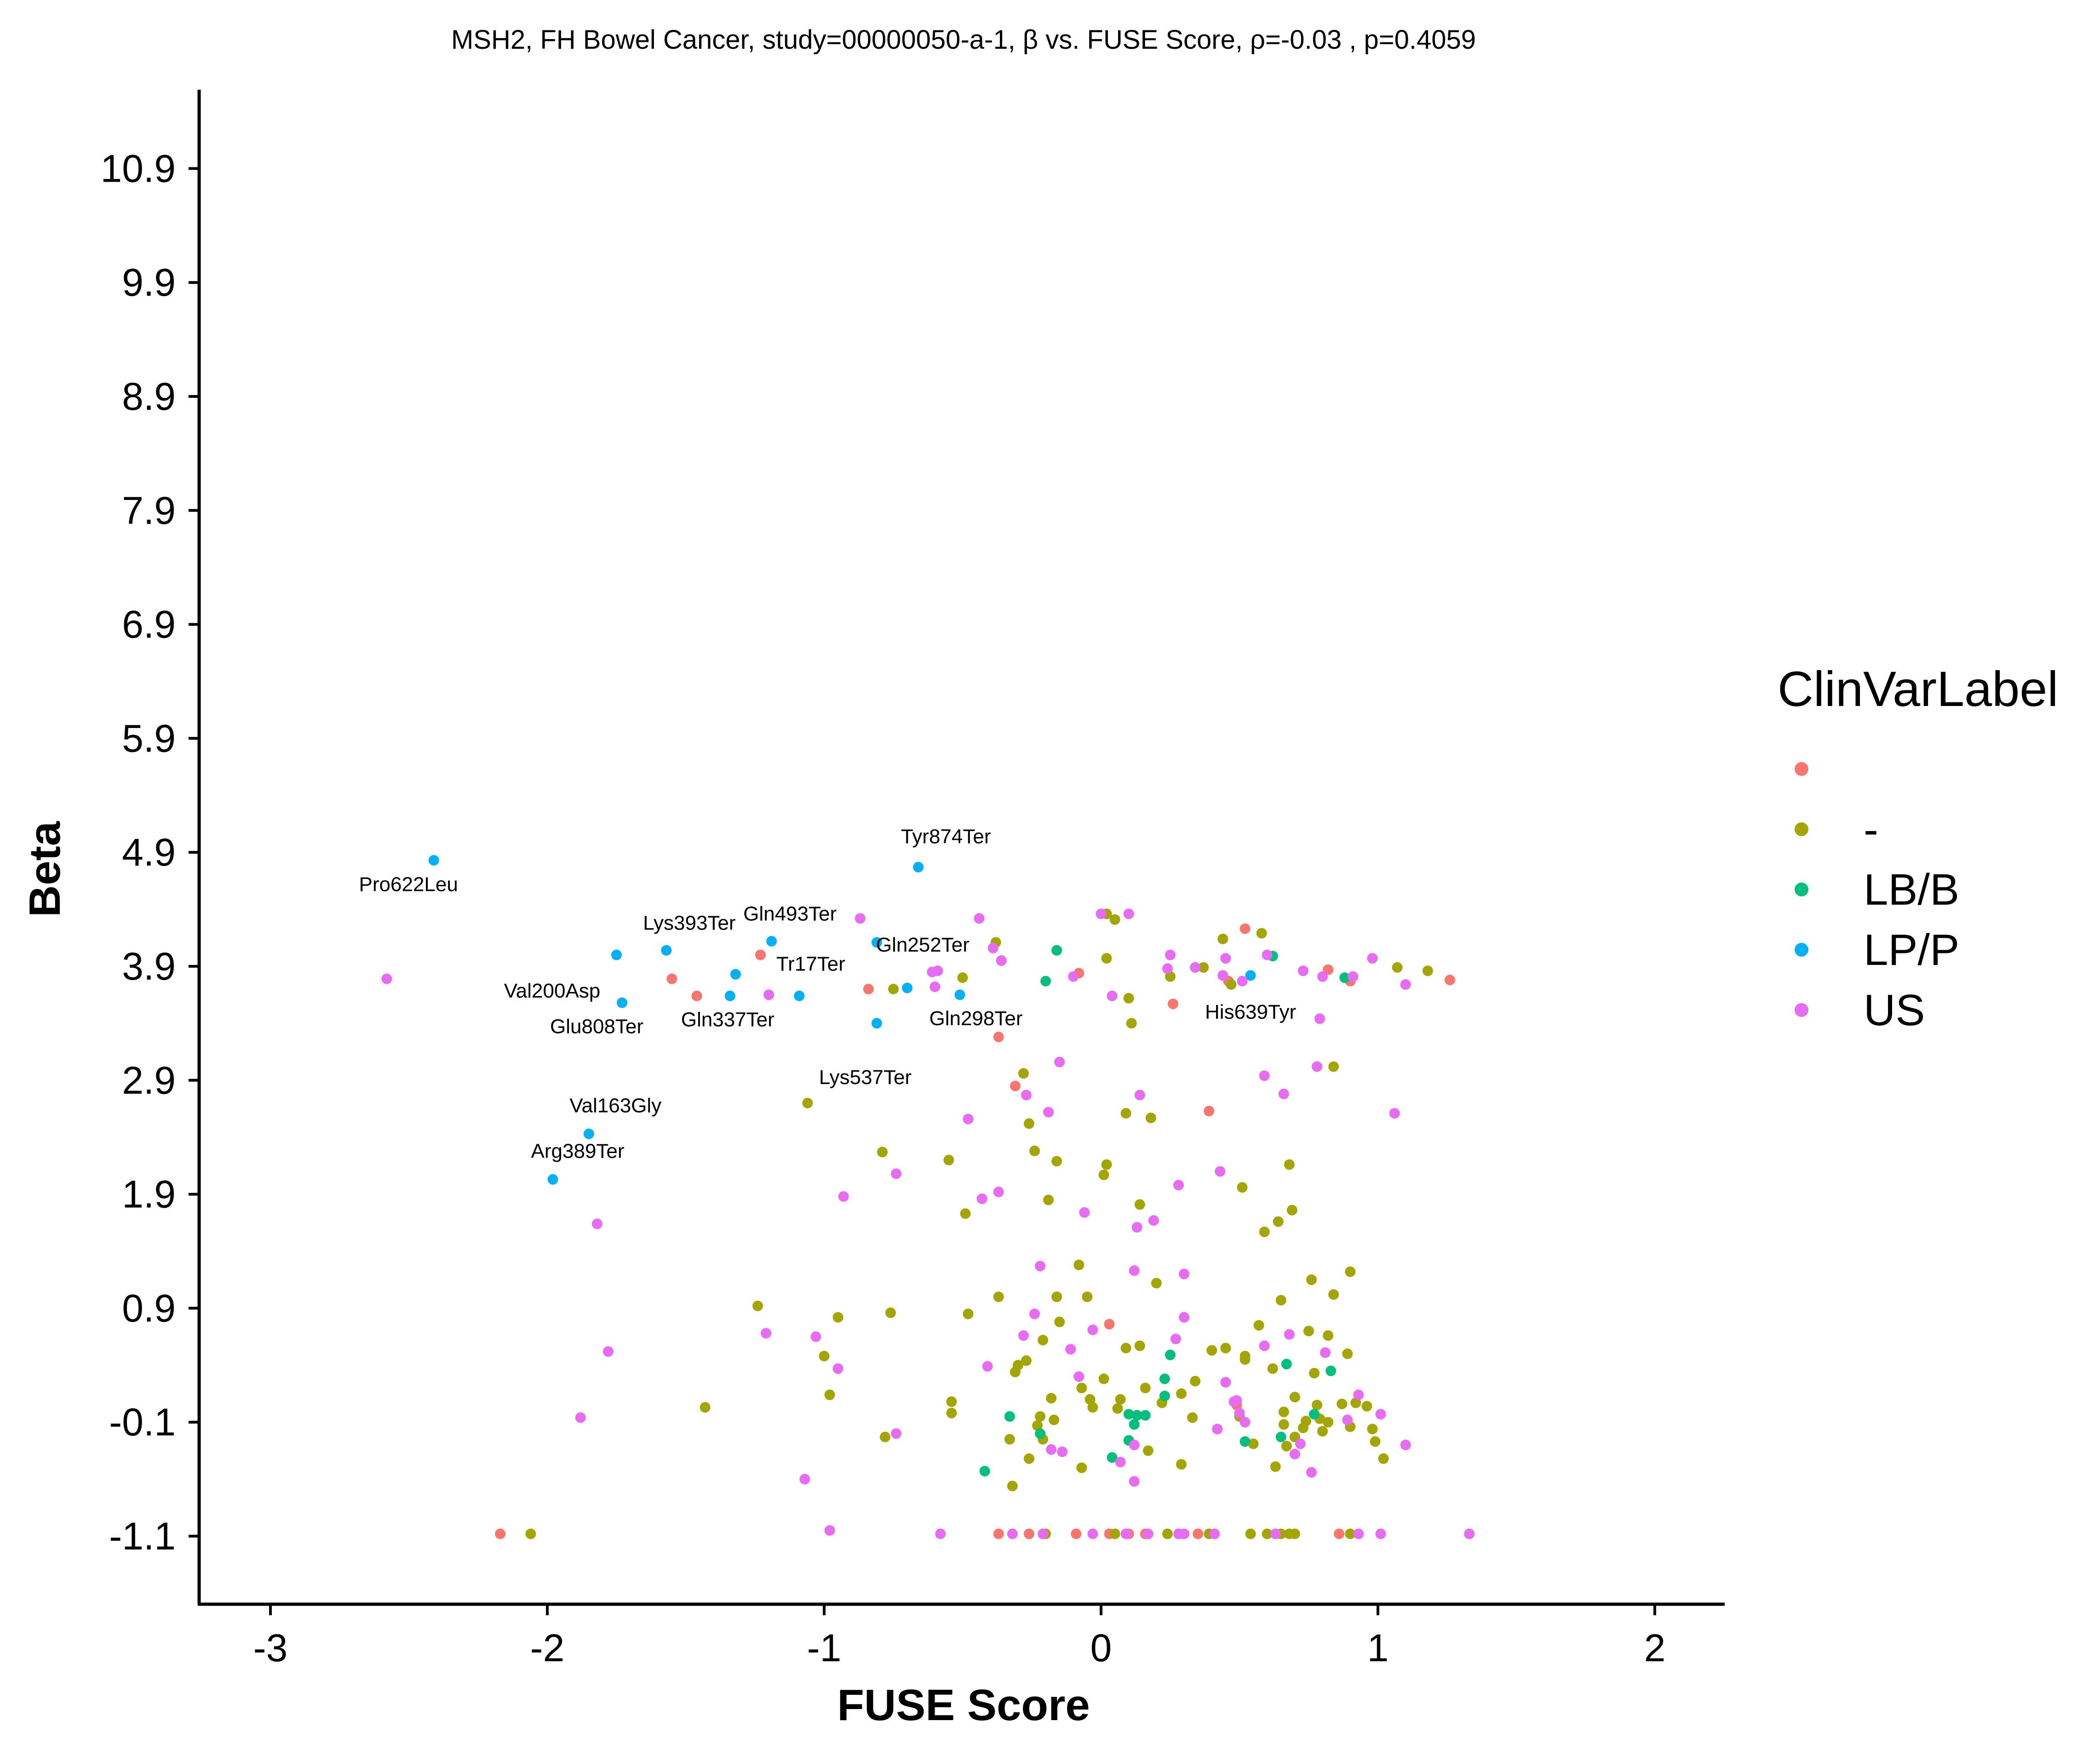 The height and width of the screenshot is (1750, 2100). Describe the element at coordinates (138, 168) in the screenshot. I see `y-tick-label: 10.9` at that location.